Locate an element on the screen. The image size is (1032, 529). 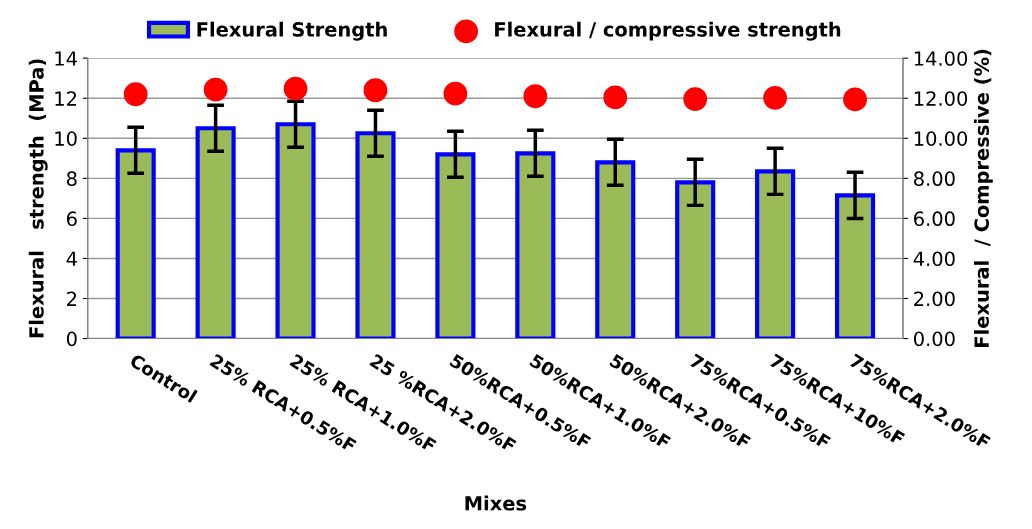
y2-tick-label: 10.00 is located at coordinates (941, 138).